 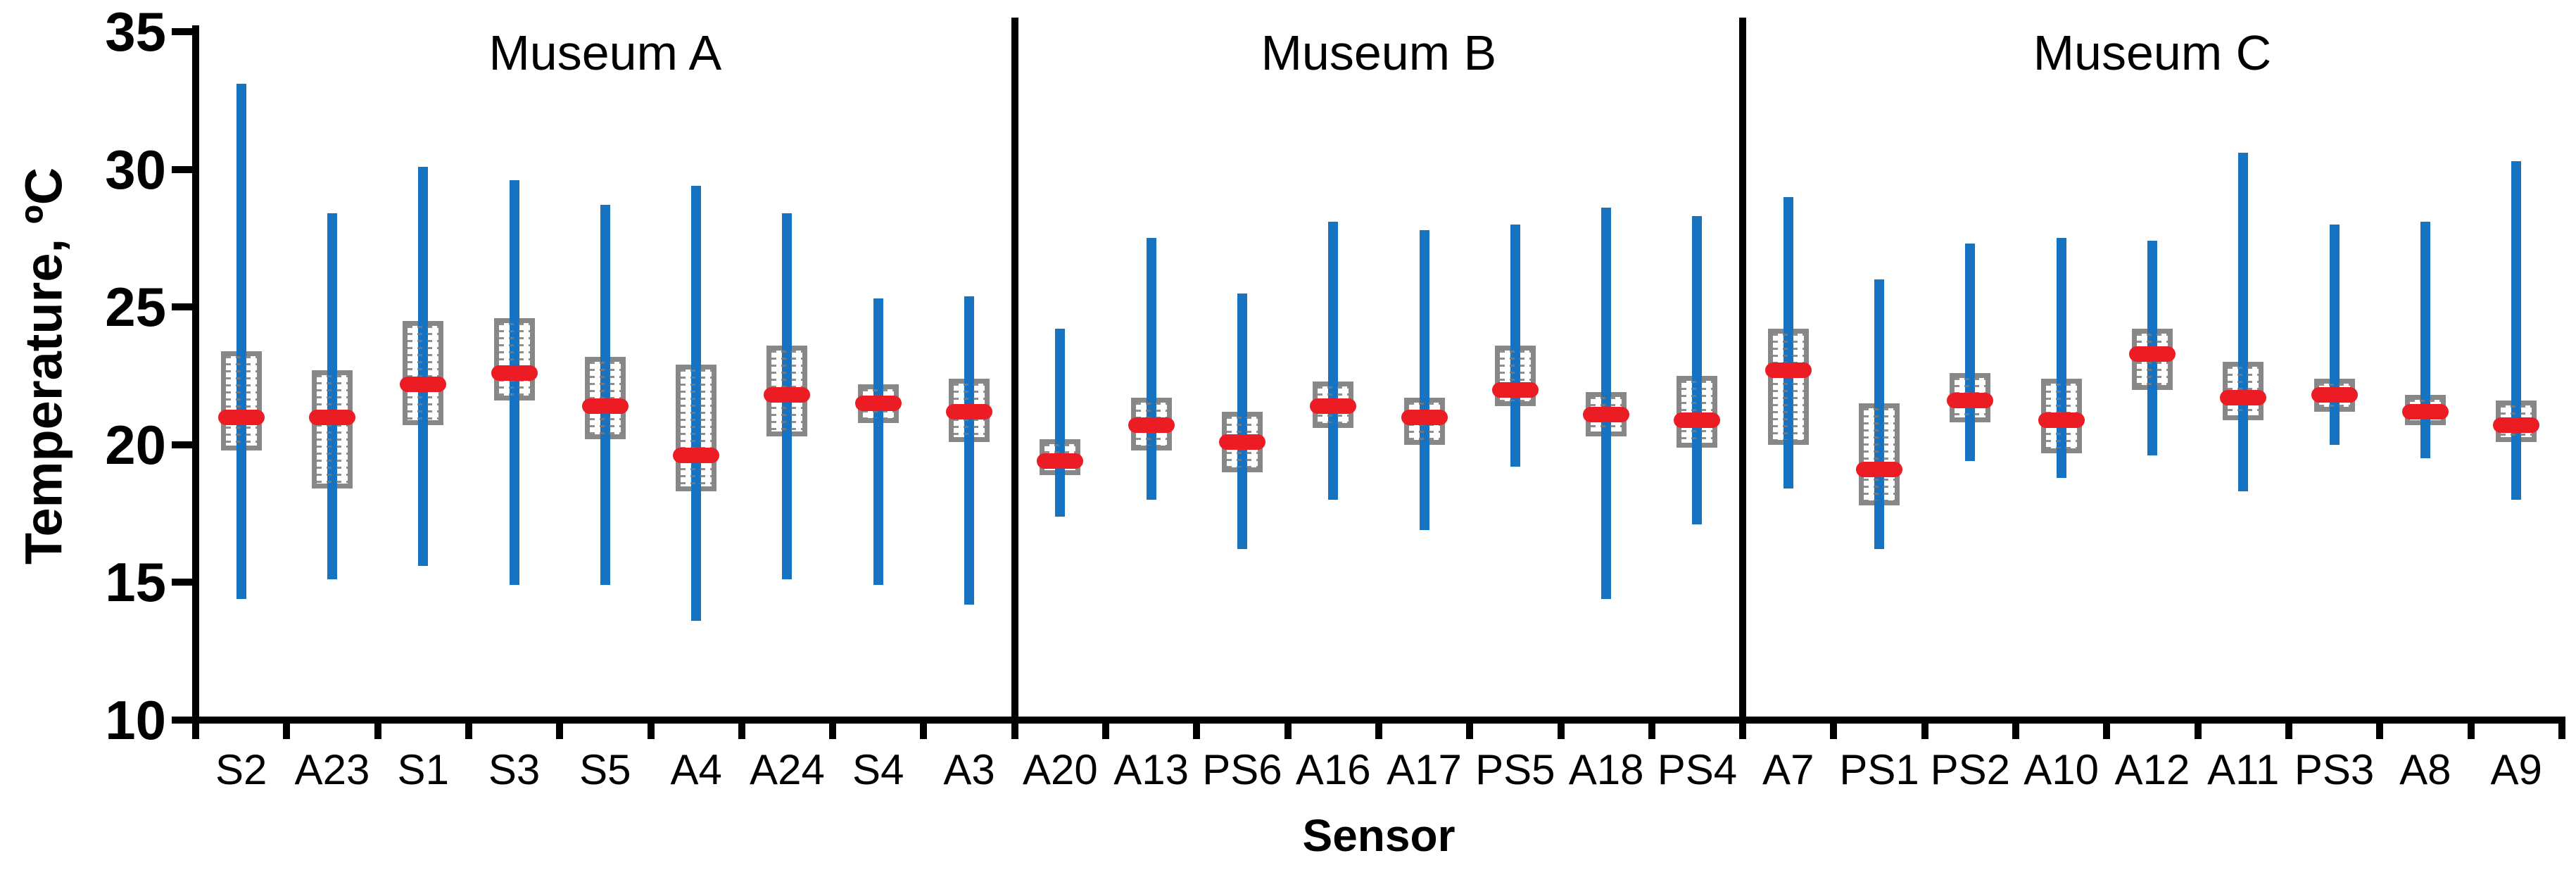 What do you see at coordinates (2243, 770) in the screenshot?
I see `sensor-label: A11` at bounding box center [2243, 770].